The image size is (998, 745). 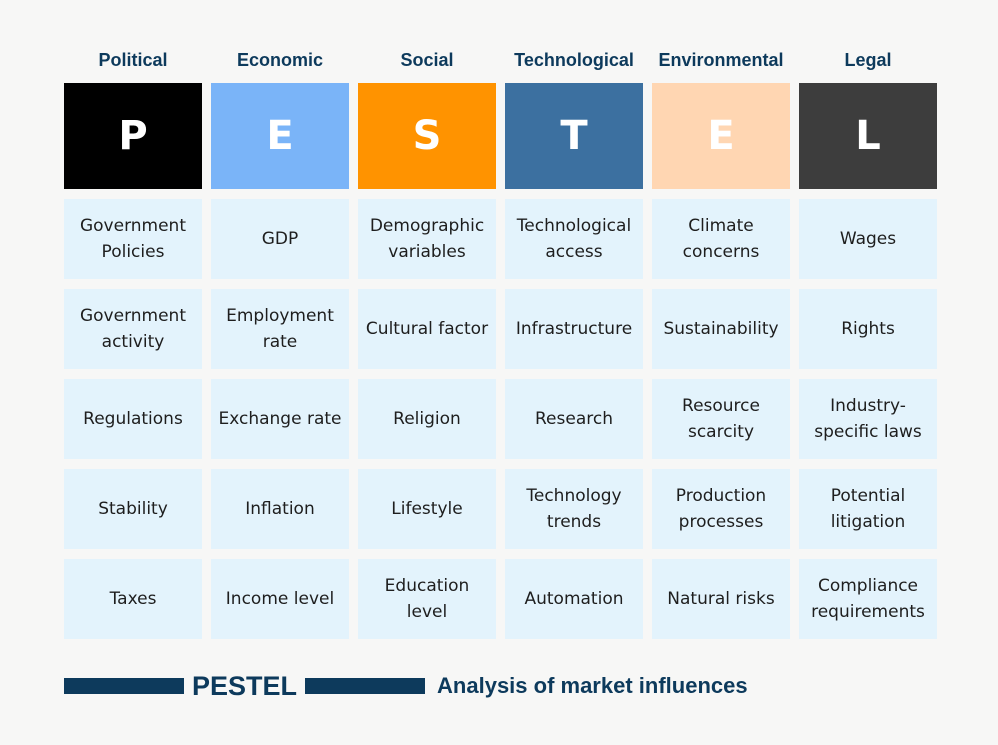 I want to click on factor-label: GDP, so click(x=280, y=239).